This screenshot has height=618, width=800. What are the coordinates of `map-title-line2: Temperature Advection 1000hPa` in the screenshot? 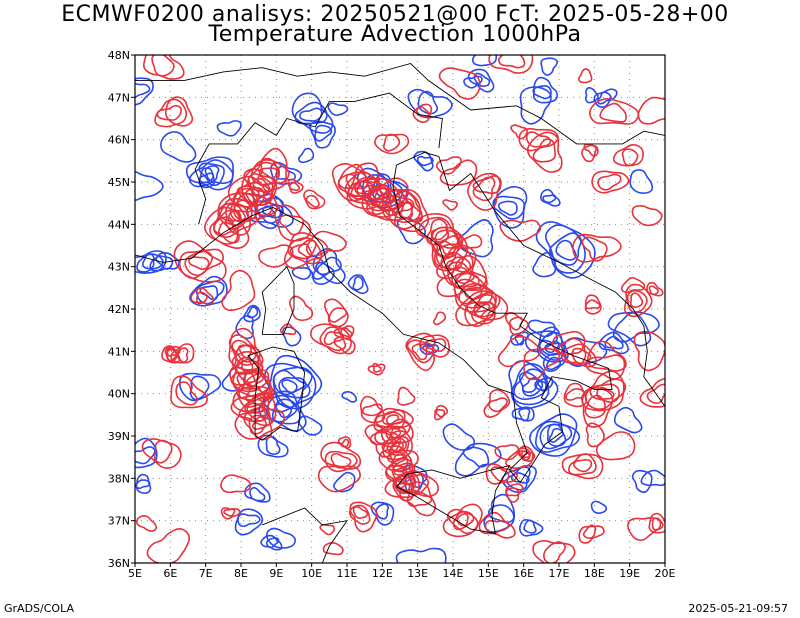 It's located at (395, 34).